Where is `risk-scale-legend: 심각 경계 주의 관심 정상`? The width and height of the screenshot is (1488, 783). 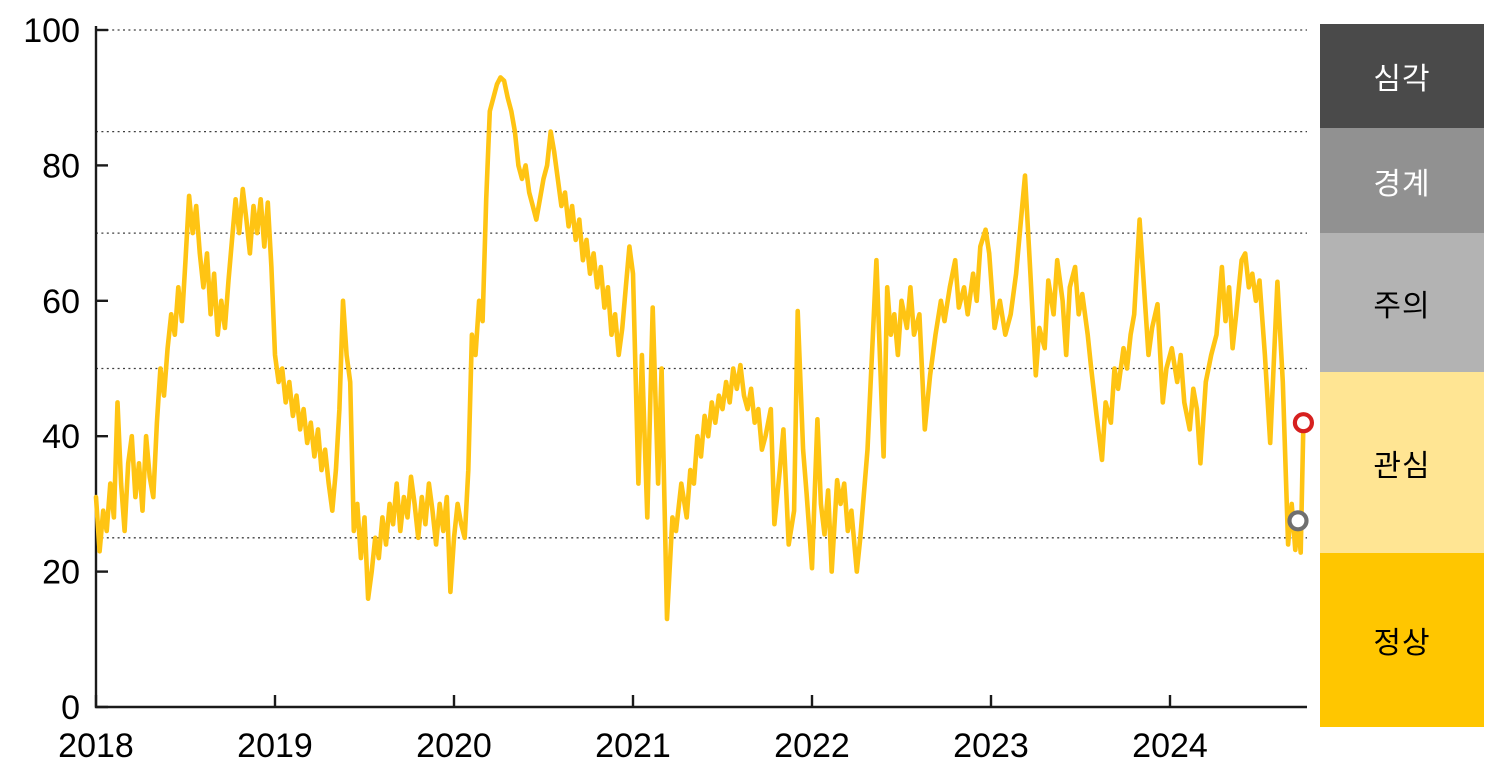 risk-scale-legend: 심각 경계 주의 관심 정상 is located at coordinates (1402, 375).